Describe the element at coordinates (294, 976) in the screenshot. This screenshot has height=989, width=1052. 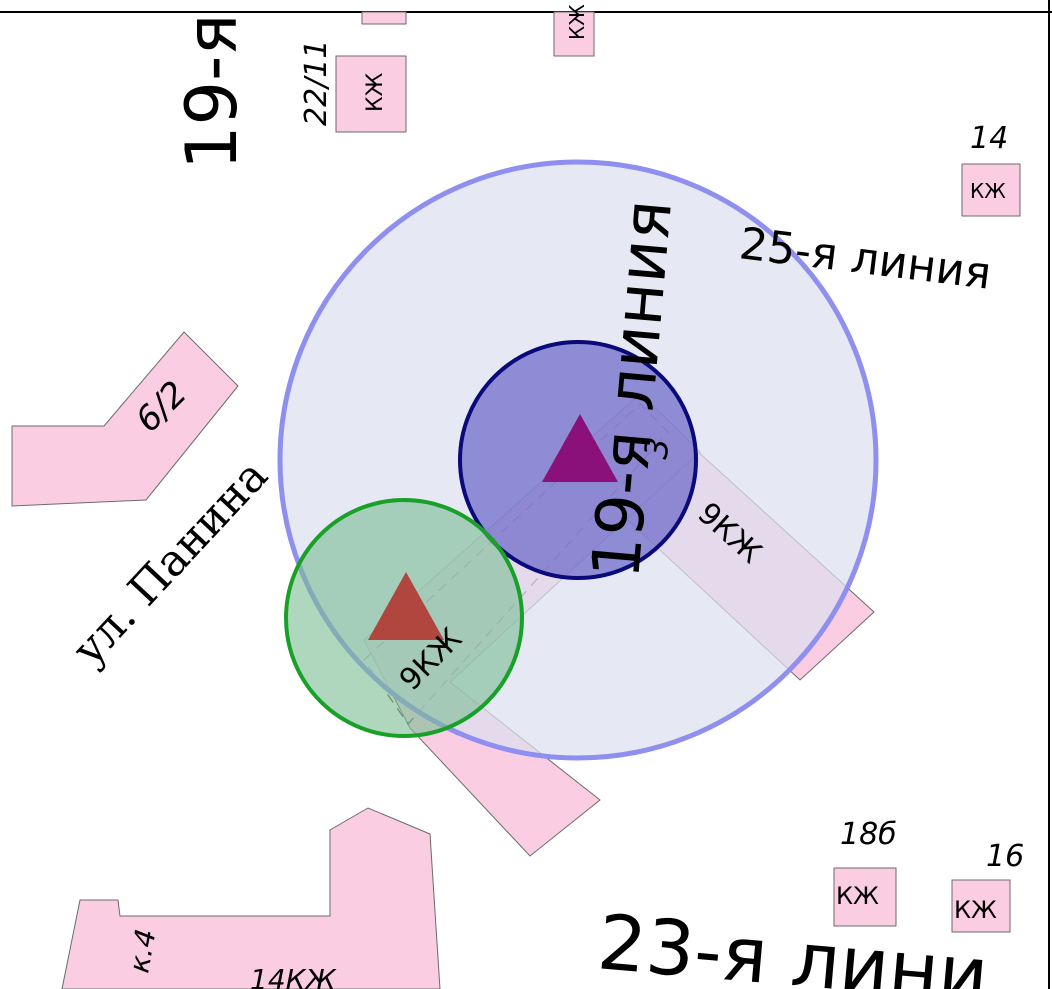
I see `house-number-14kzh: 14КЖ` at that location.